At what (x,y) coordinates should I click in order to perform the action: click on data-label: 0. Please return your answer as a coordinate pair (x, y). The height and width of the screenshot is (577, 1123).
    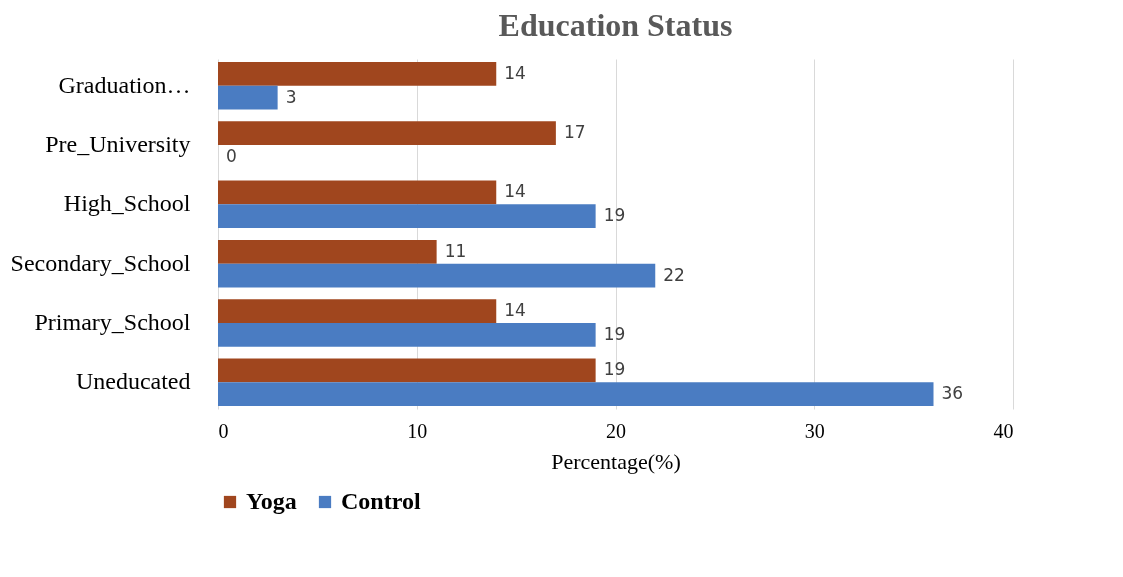
    Looking at the image, I should click on (231, 155).